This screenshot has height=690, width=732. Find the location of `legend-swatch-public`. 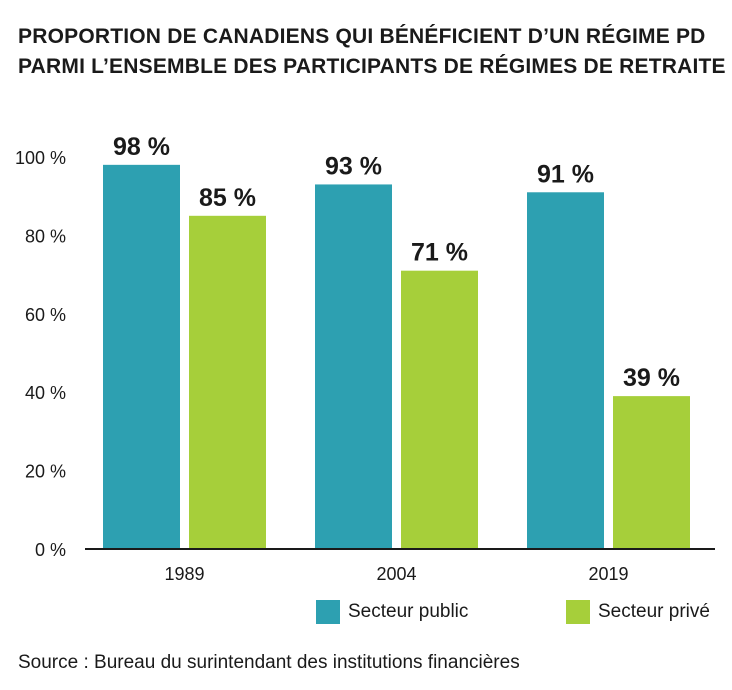

legend-swatch-public is located at coordinates (328, 612).